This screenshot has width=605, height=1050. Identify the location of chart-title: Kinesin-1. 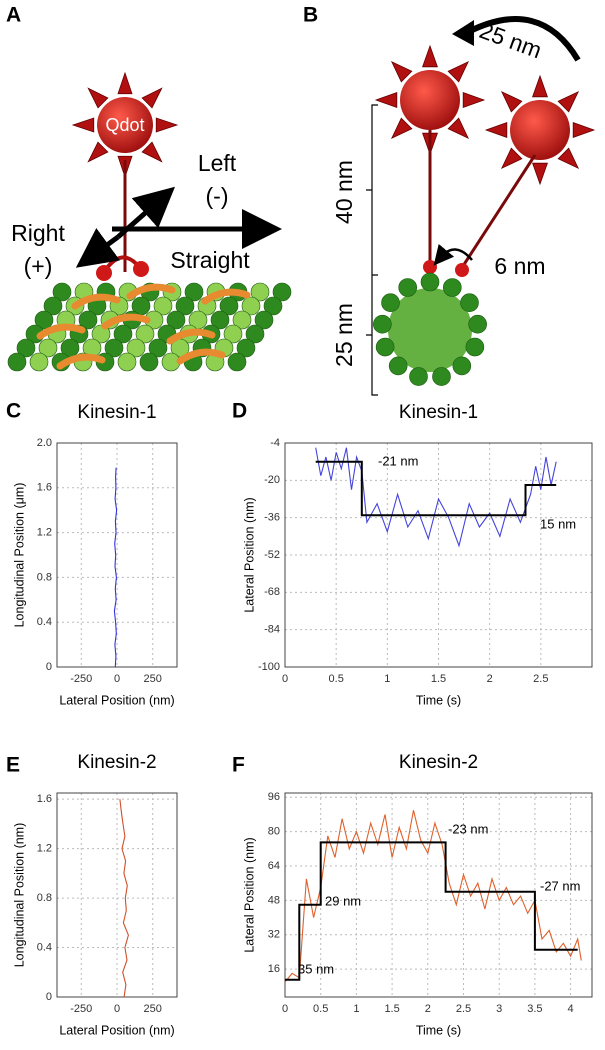
(438, 412).